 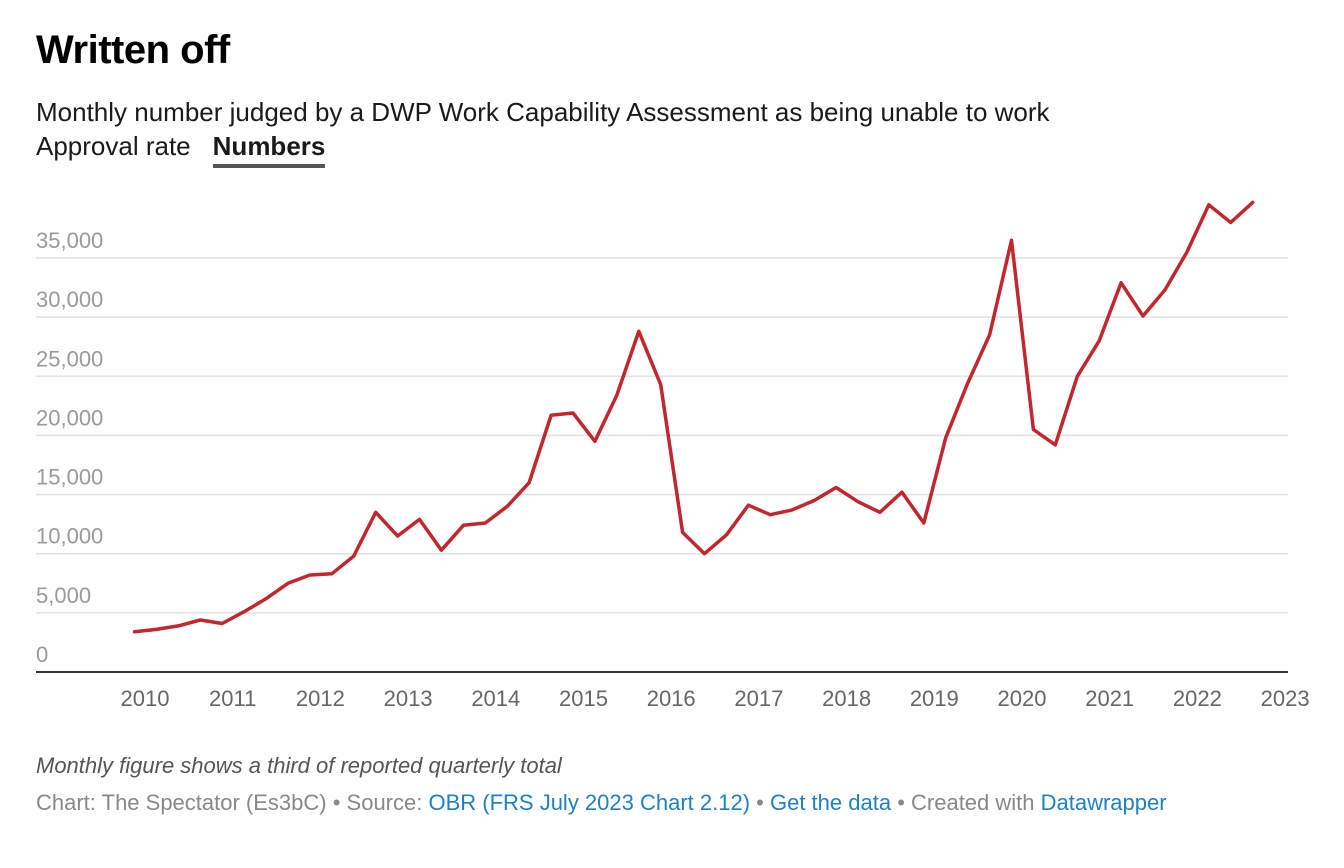 I want to click on x-tick-label: 2010, so click(x=145, y=698).